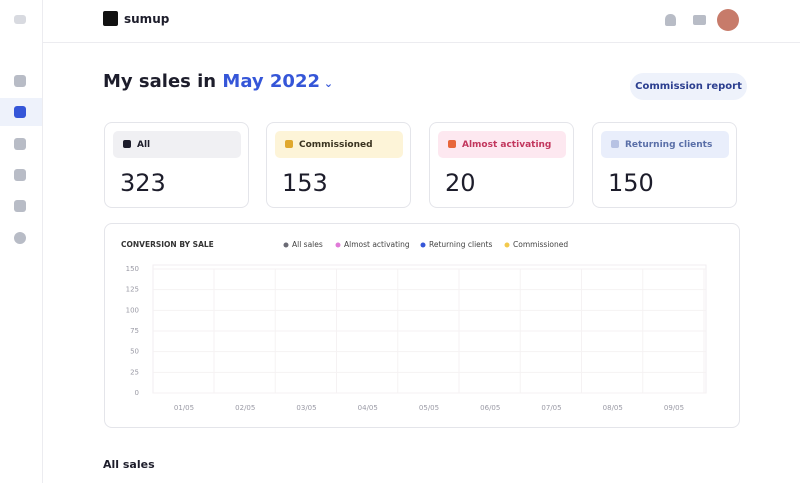 The image size is (800, 483). I want to click on x-tick-label: 05/05, so click(429, 408).